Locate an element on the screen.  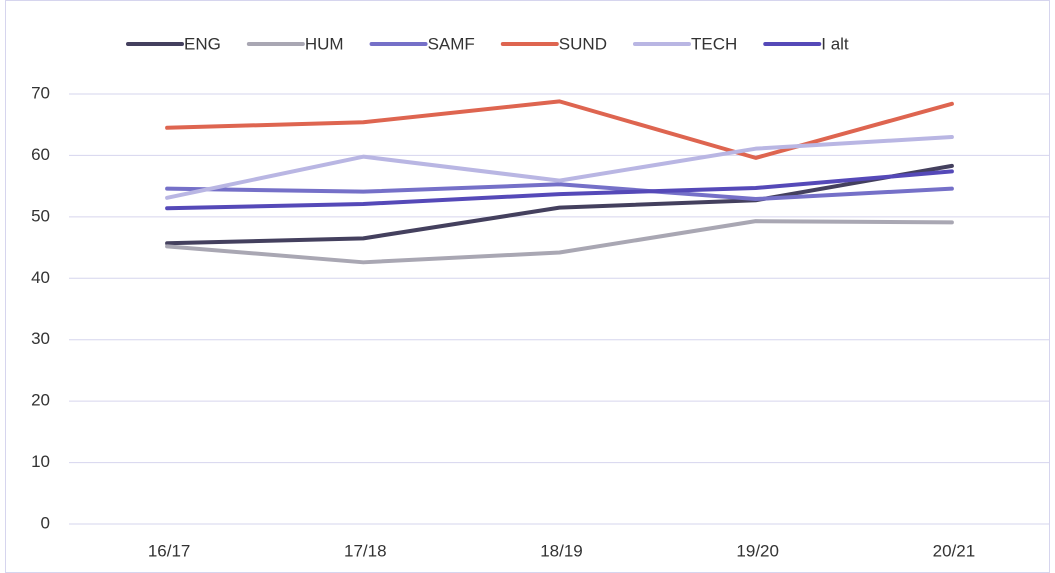
y-tick-label: 0 is located at coordinates (45, 522).